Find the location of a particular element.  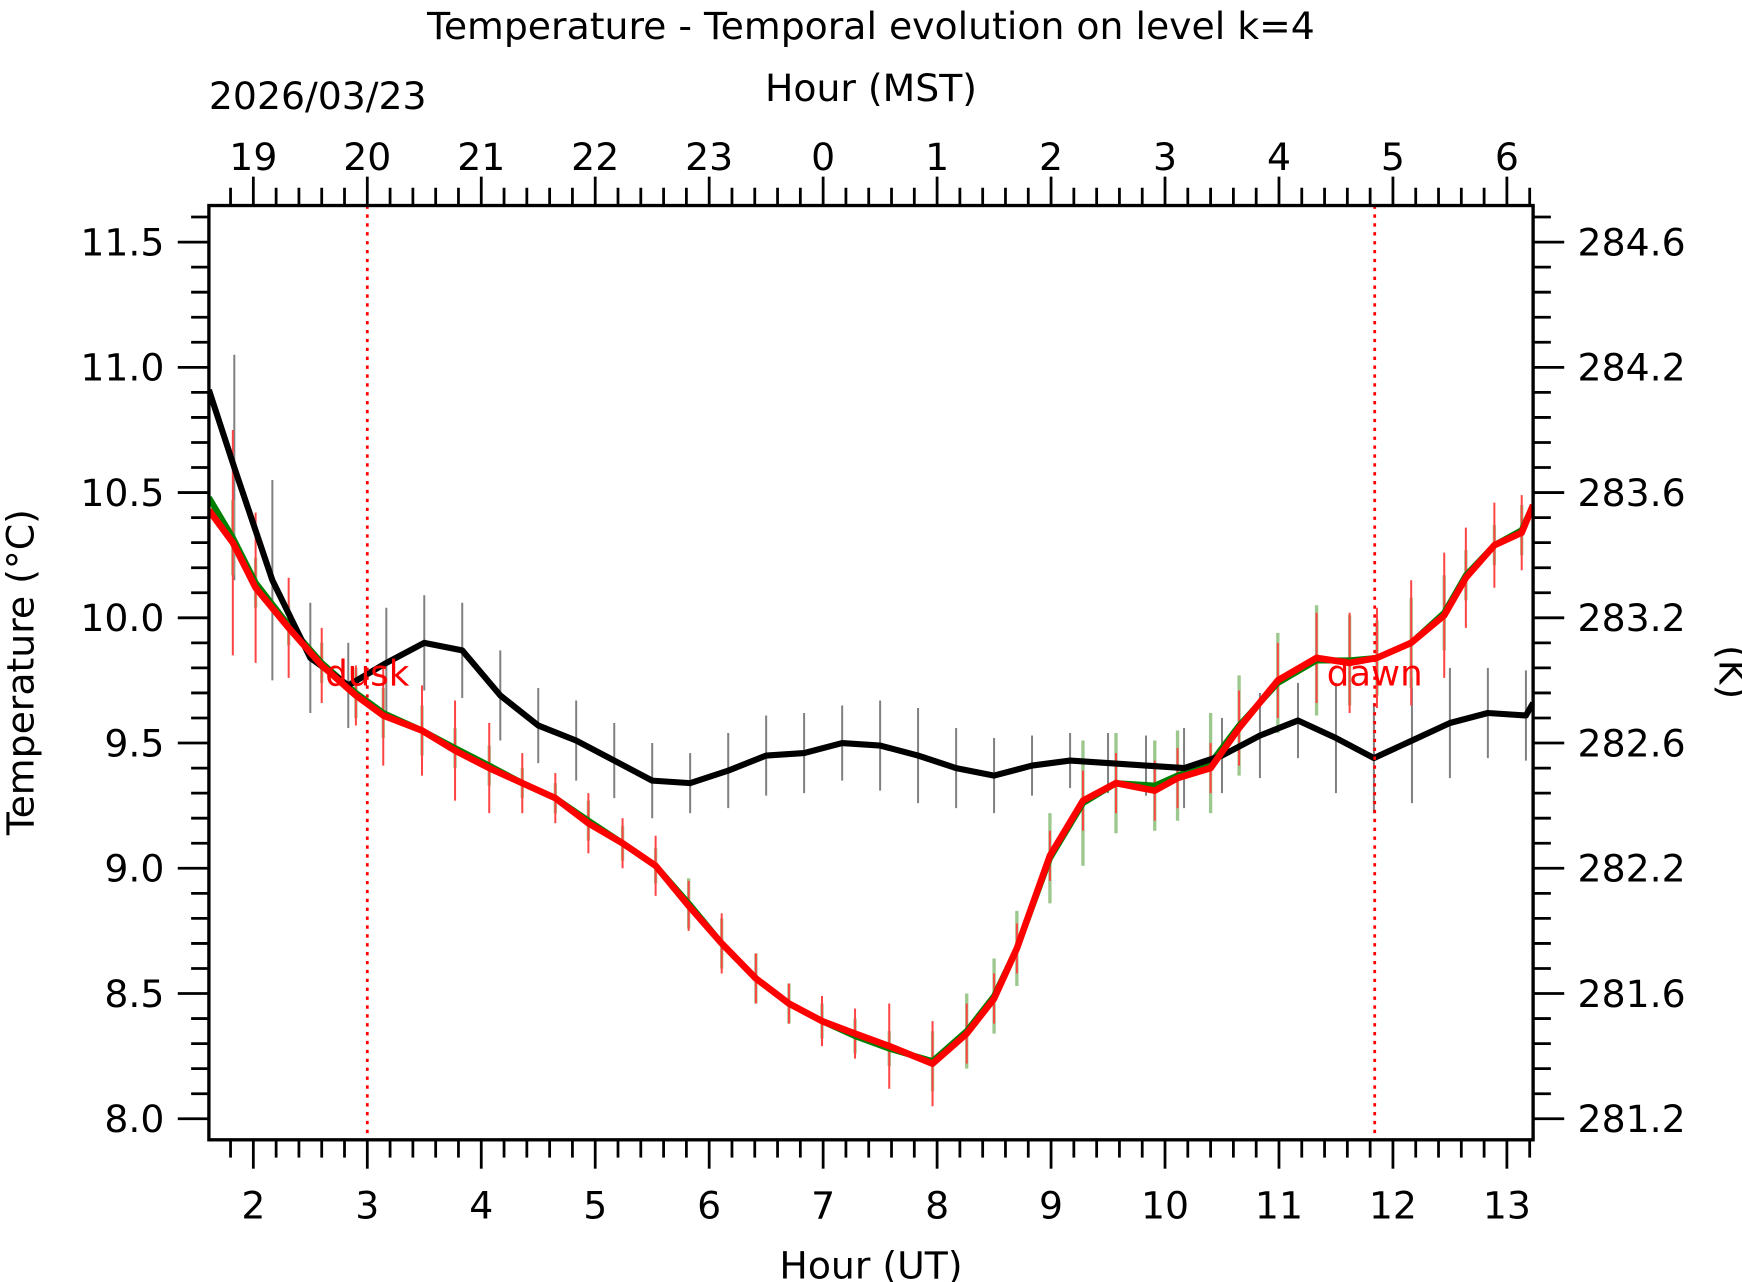

x2-tick-label: 23 is located at coordinates (709, 157).